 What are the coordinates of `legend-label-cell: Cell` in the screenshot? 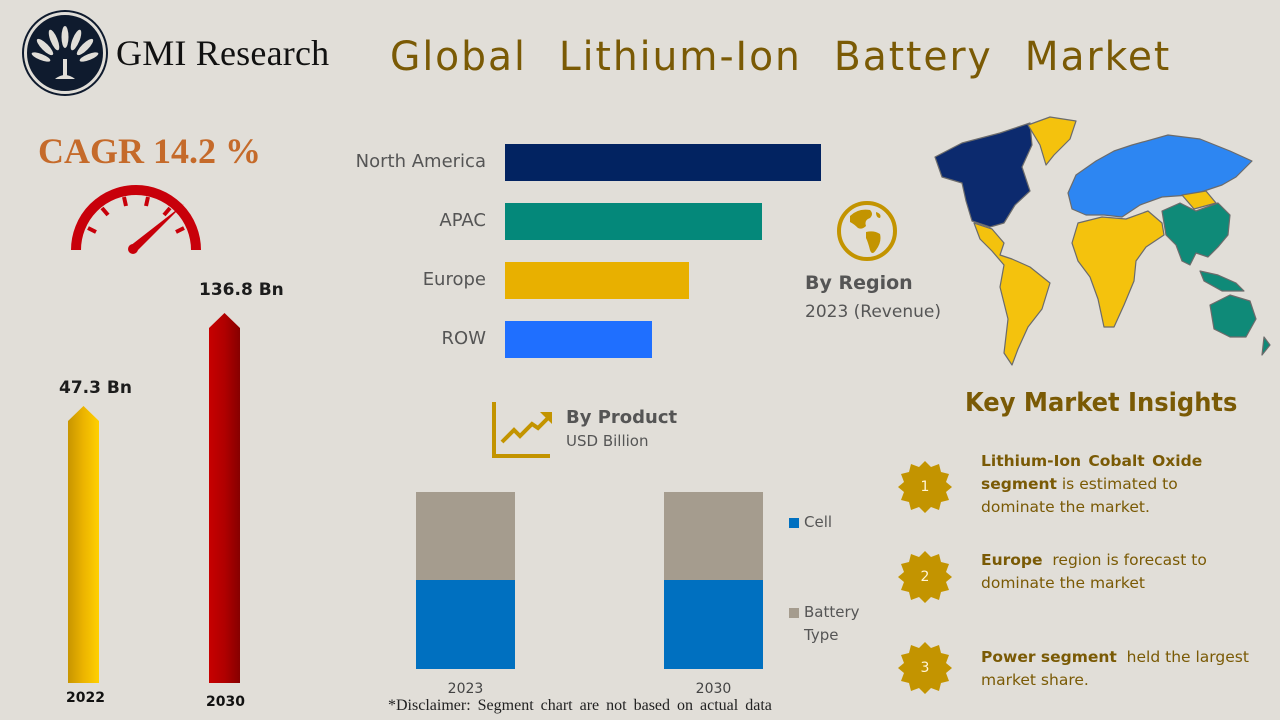 It's located at (818, 522).